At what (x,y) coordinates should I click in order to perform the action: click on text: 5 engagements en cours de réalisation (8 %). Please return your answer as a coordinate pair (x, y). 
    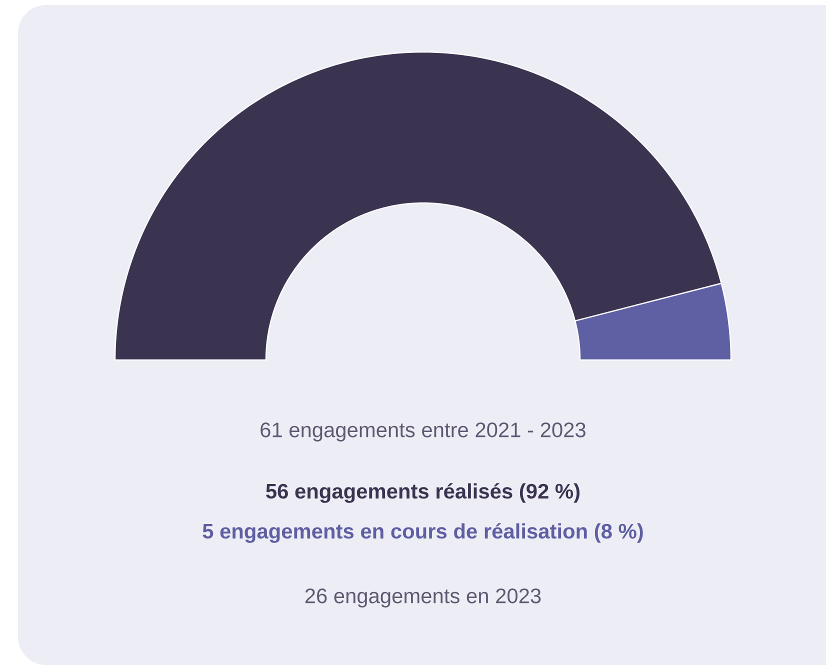
    Looking at the image, I should click on (422, 533).